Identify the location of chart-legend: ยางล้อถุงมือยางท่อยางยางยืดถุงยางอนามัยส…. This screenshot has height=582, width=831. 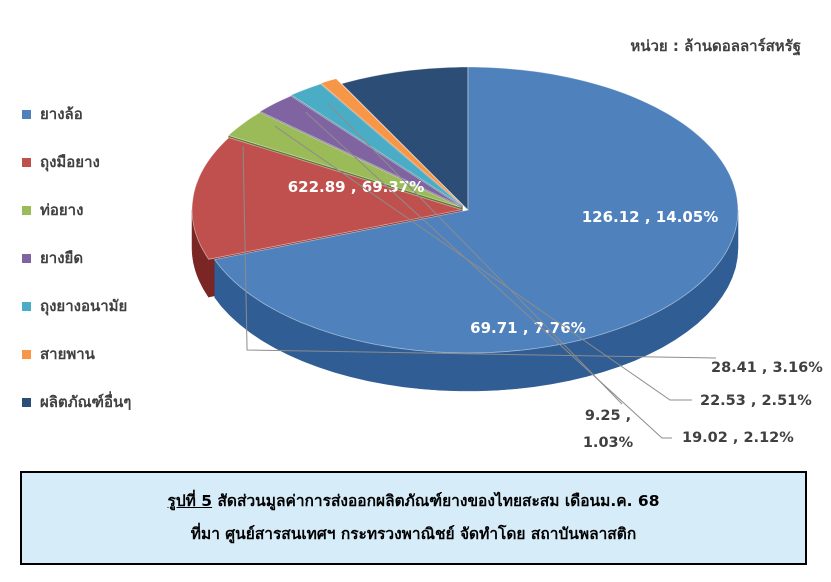
(76, 258).